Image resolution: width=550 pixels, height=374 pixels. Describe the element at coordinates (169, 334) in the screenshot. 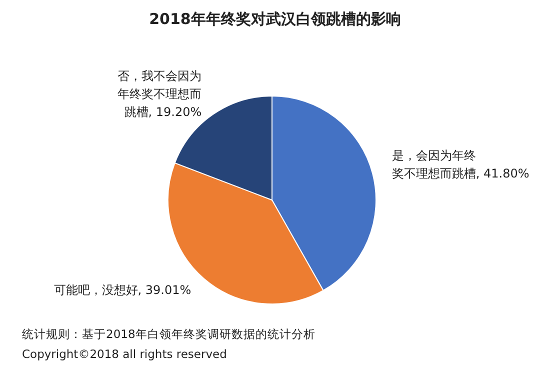

I see `text: 统计规则：基于2018年白领年终奖调研数据的统计分析` at that location.